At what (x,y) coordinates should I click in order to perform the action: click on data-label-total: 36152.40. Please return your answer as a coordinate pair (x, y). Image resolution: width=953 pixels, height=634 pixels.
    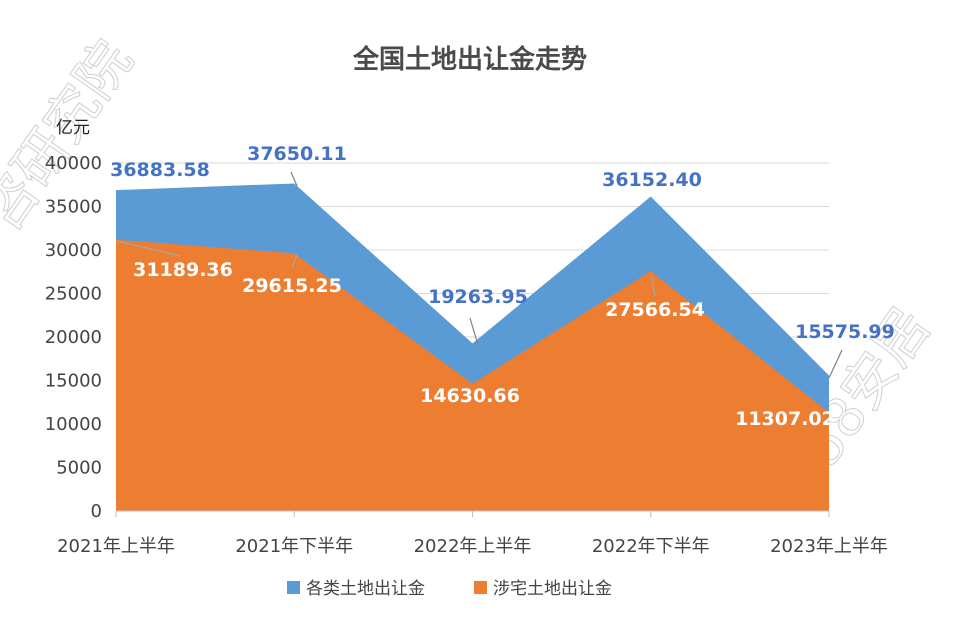
    Looking at the image, I should click on (652, 180).